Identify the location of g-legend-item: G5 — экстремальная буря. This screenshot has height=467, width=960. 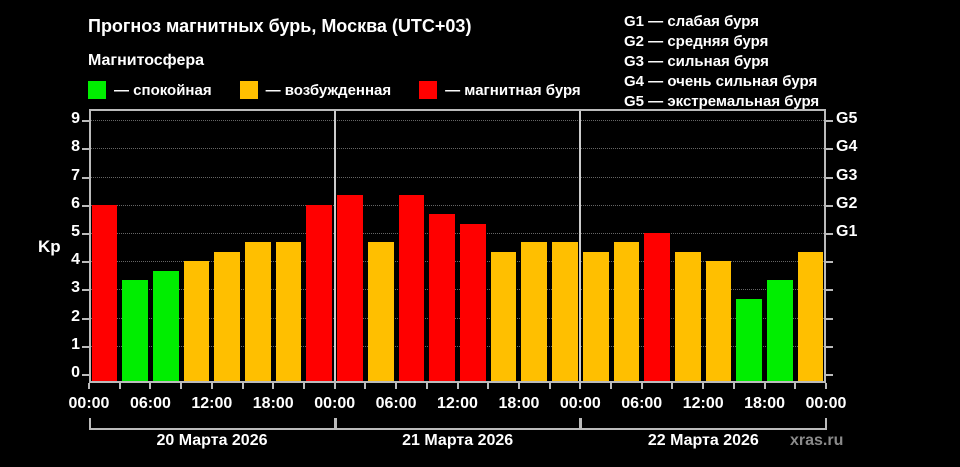
(722, 101).